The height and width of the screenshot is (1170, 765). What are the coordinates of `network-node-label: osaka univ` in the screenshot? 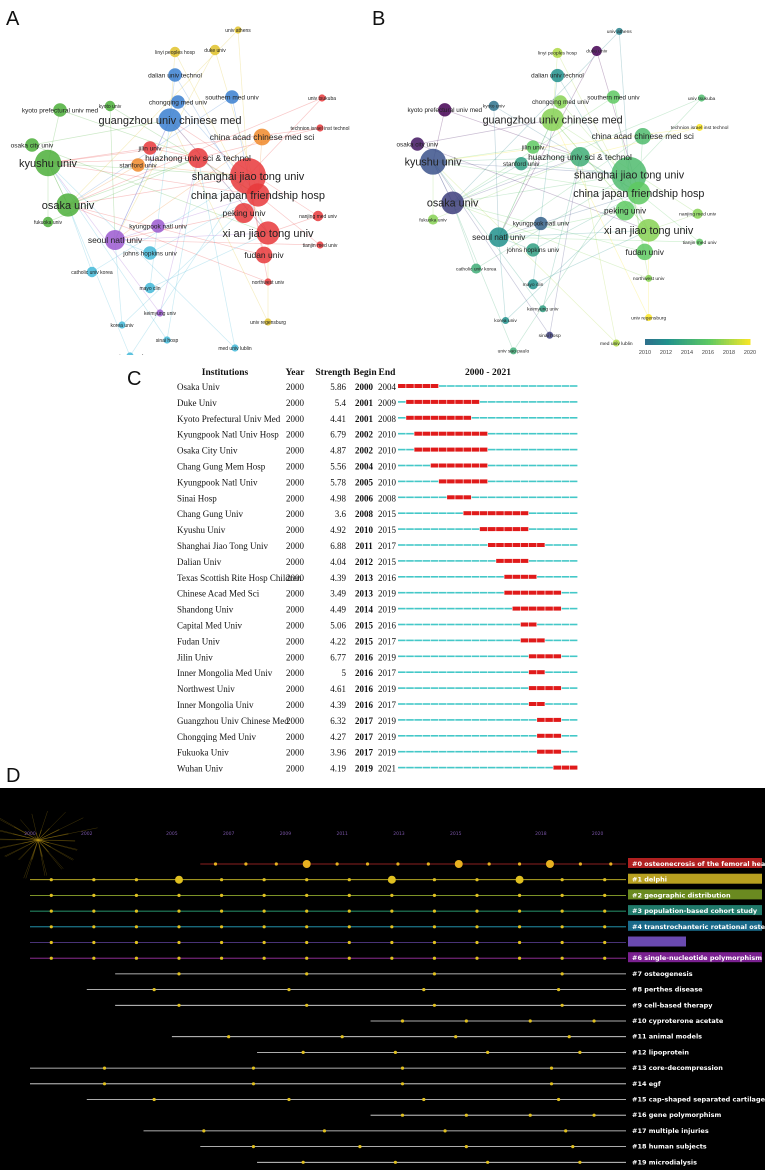 It's located at (453, 204).